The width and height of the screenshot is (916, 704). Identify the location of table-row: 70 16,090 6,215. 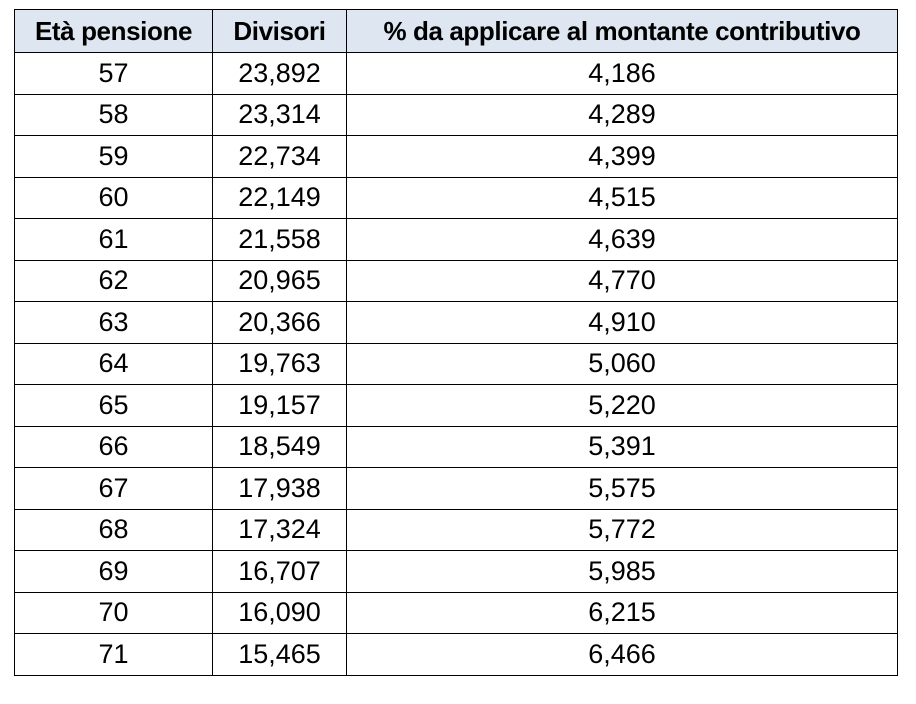
(456, 612).